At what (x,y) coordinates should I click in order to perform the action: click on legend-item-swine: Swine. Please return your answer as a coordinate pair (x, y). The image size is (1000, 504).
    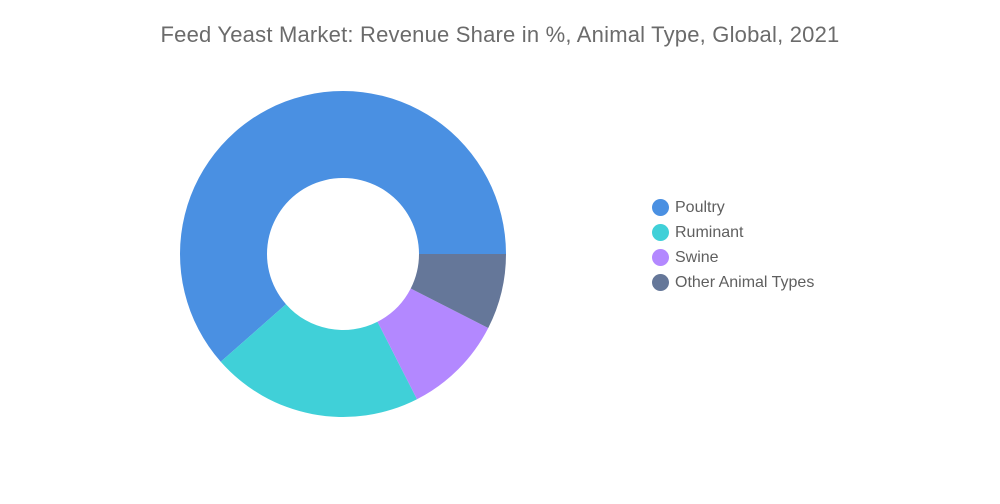
    Looking at the image, I should click on (733, 257).